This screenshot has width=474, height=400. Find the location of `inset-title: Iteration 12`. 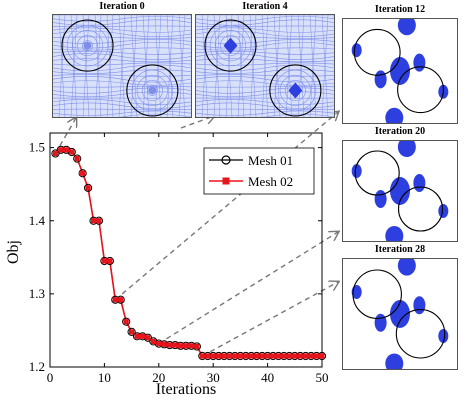

inset-title: Iteration 12 is located at coordinates (400, 9).